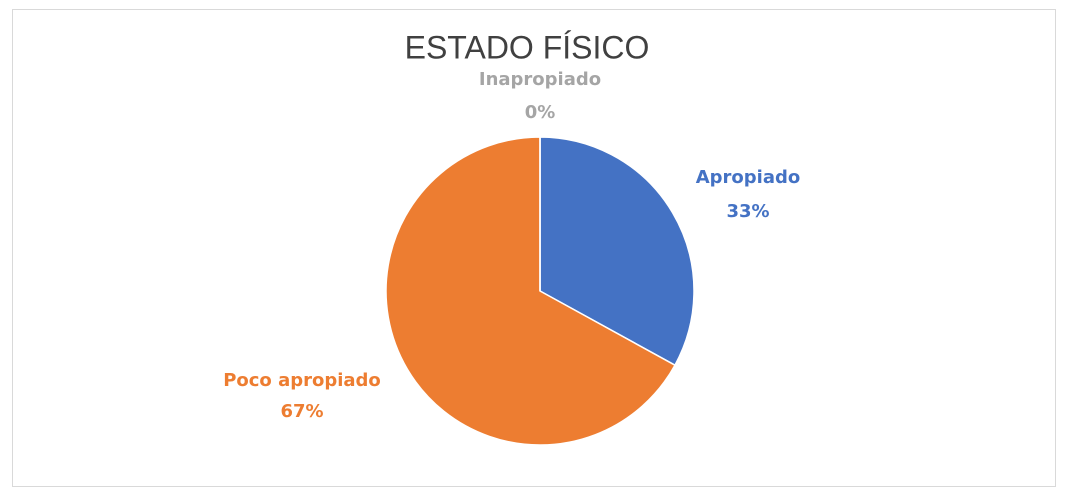  Describe the element at coordinates (540, 112) in the screenshot. I see `data-label-value: 0%` at that location.